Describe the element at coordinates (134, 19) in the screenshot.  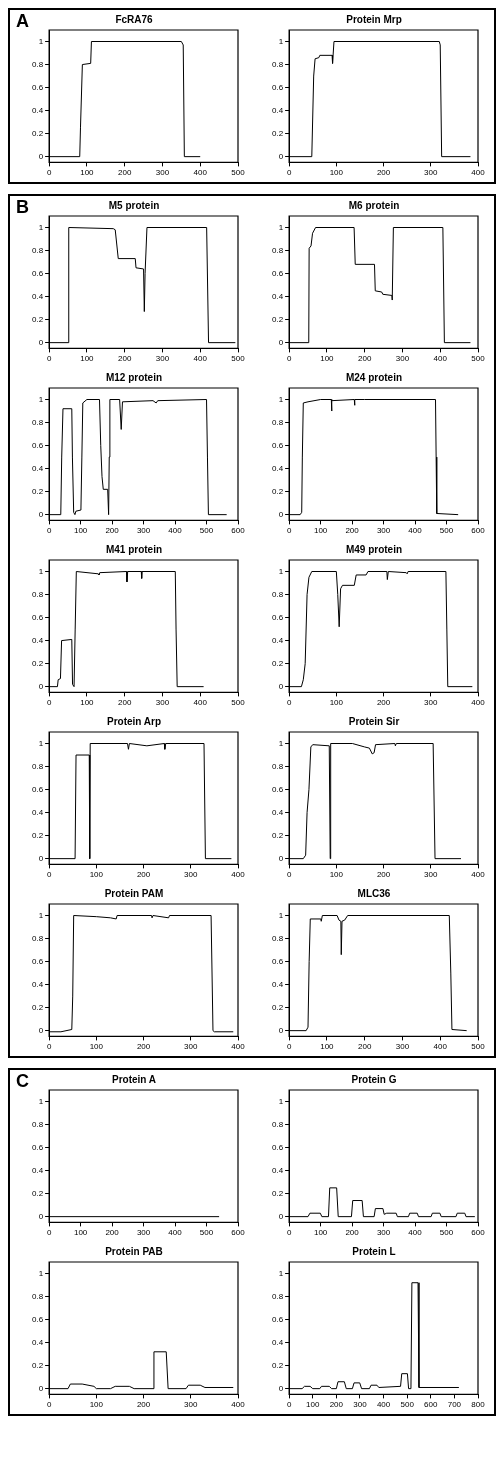
I see `chart-title: FcRA76` at that location.